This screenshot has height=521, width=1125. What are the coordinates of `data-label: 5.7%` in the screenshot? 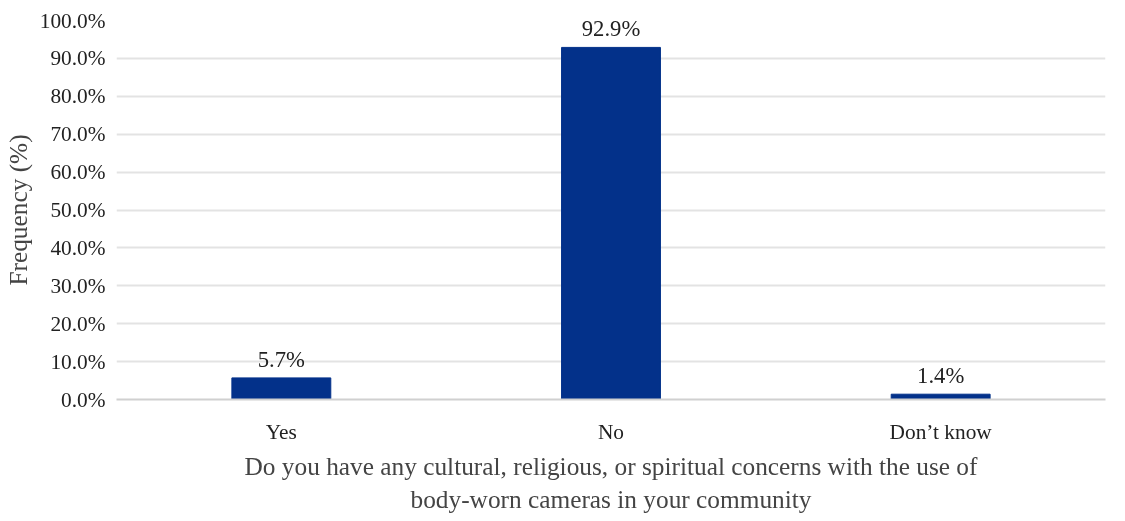 It's located at (281, 359).